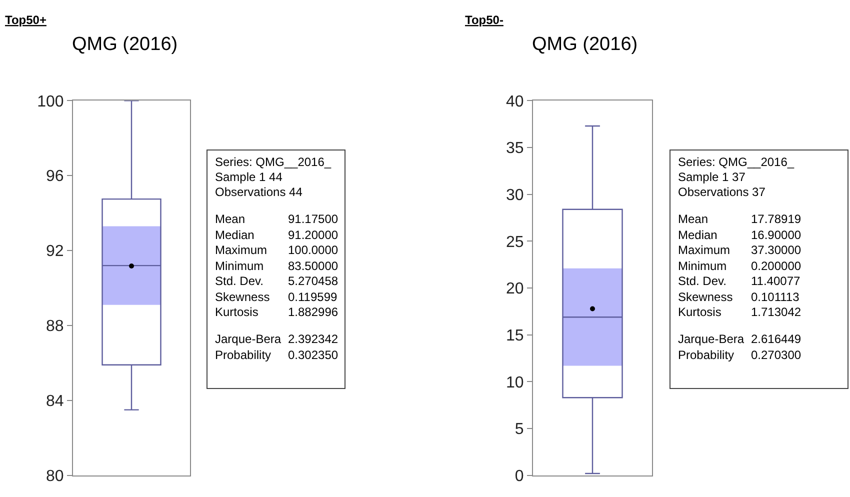  Describe the element at coordinates (25, 20) in the screenshot. I see `chart-title: Top50+` at that location.